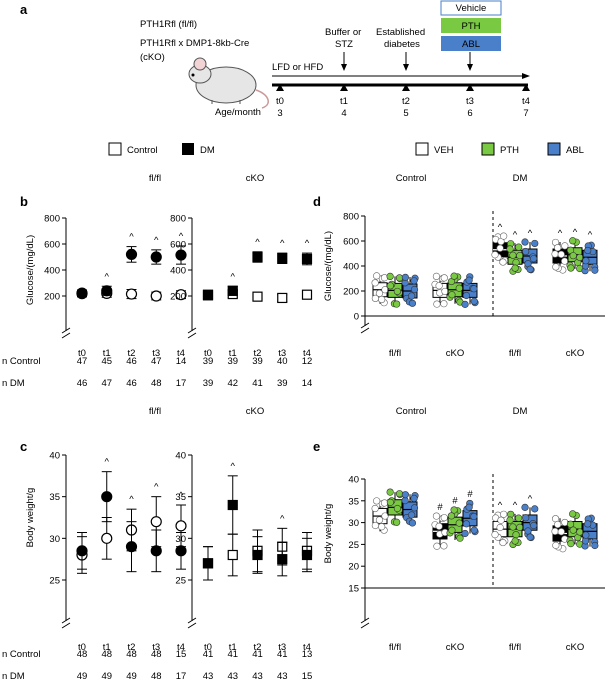  What do you see at coordinates (155, 178) in the screenshot?
I see `header-b-floxed: fl/fl` at bounding box center [155, 178].